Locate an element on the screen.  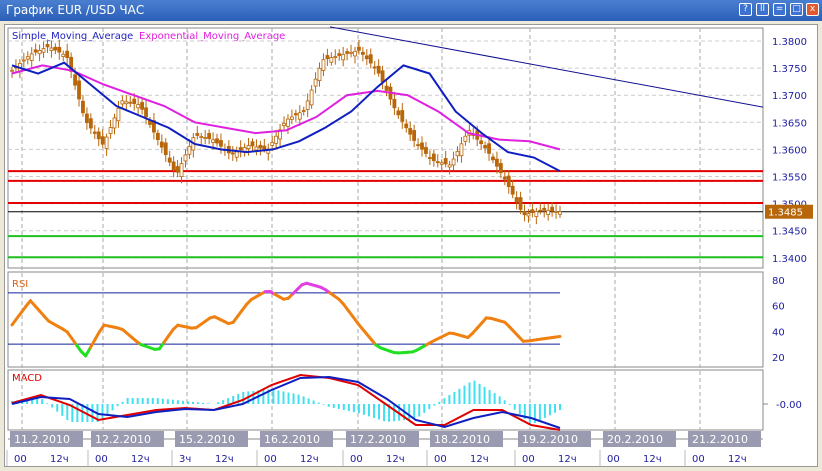
price-tick: 1.3450 is located at coordinates (789, 232).